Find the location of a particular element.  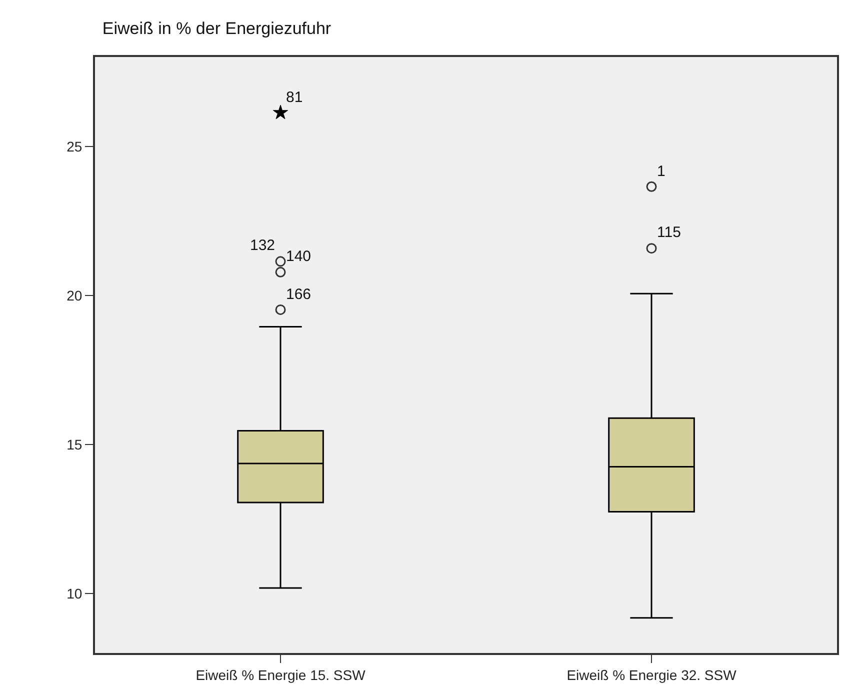

y-tick-label: 20 is located at coordinates (74, 295).